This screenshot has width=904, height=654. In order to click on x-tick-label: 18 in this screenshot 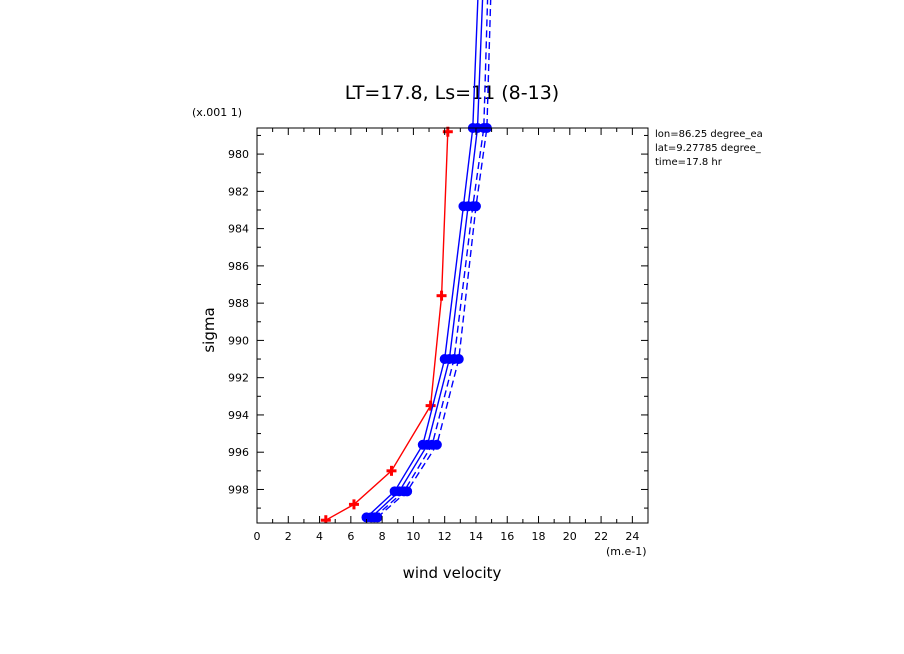, I will do `click(539, 536)`.